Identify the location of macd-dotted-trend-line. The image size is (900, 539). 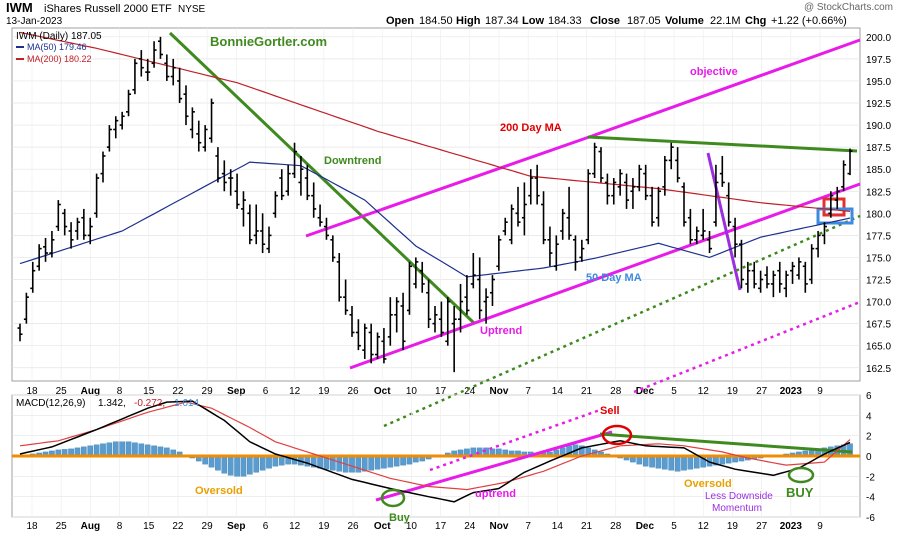
(515, 440).